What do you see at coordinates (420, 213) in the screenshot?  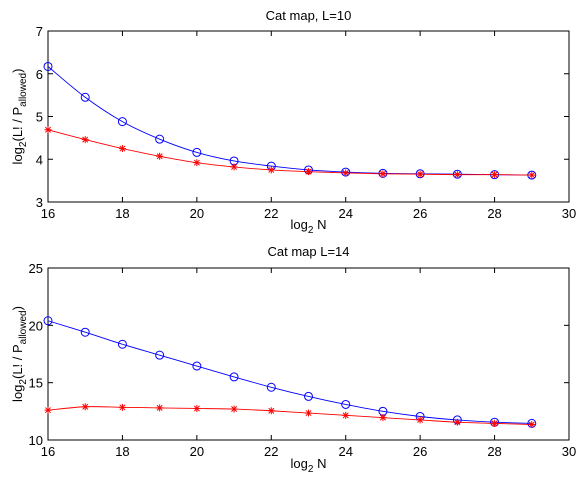 I see `x-tick-label: 26` at bounding box center [420, 213].